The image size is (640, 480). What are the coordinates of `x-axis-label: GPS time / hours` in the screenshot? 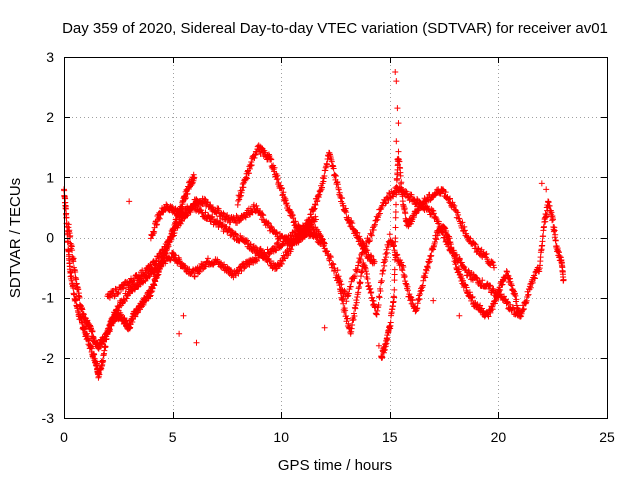 It's located at (335, 465).